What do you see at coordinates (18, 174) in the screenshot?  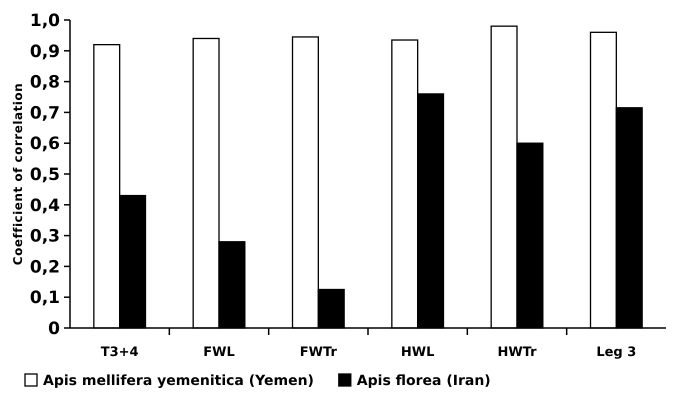 I see `y-axis-title: Coefficient of correlation` at bounding box center [18, 174].